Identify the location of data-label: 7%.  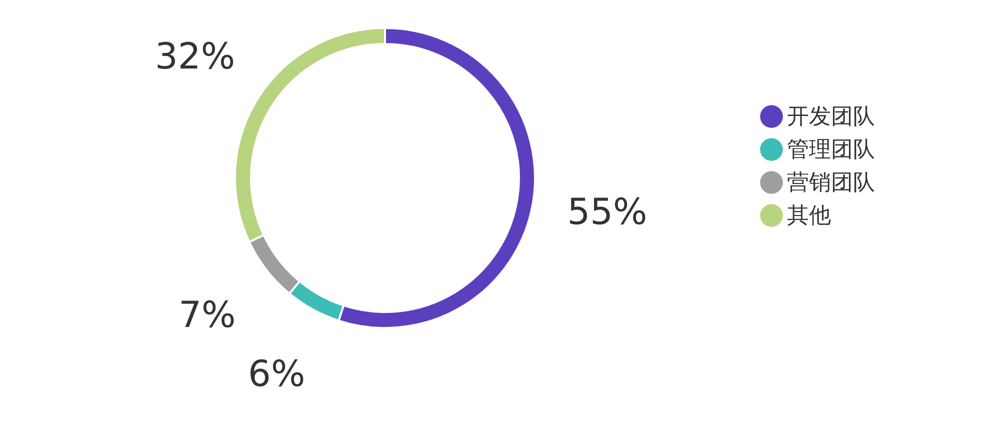
(207, 315).